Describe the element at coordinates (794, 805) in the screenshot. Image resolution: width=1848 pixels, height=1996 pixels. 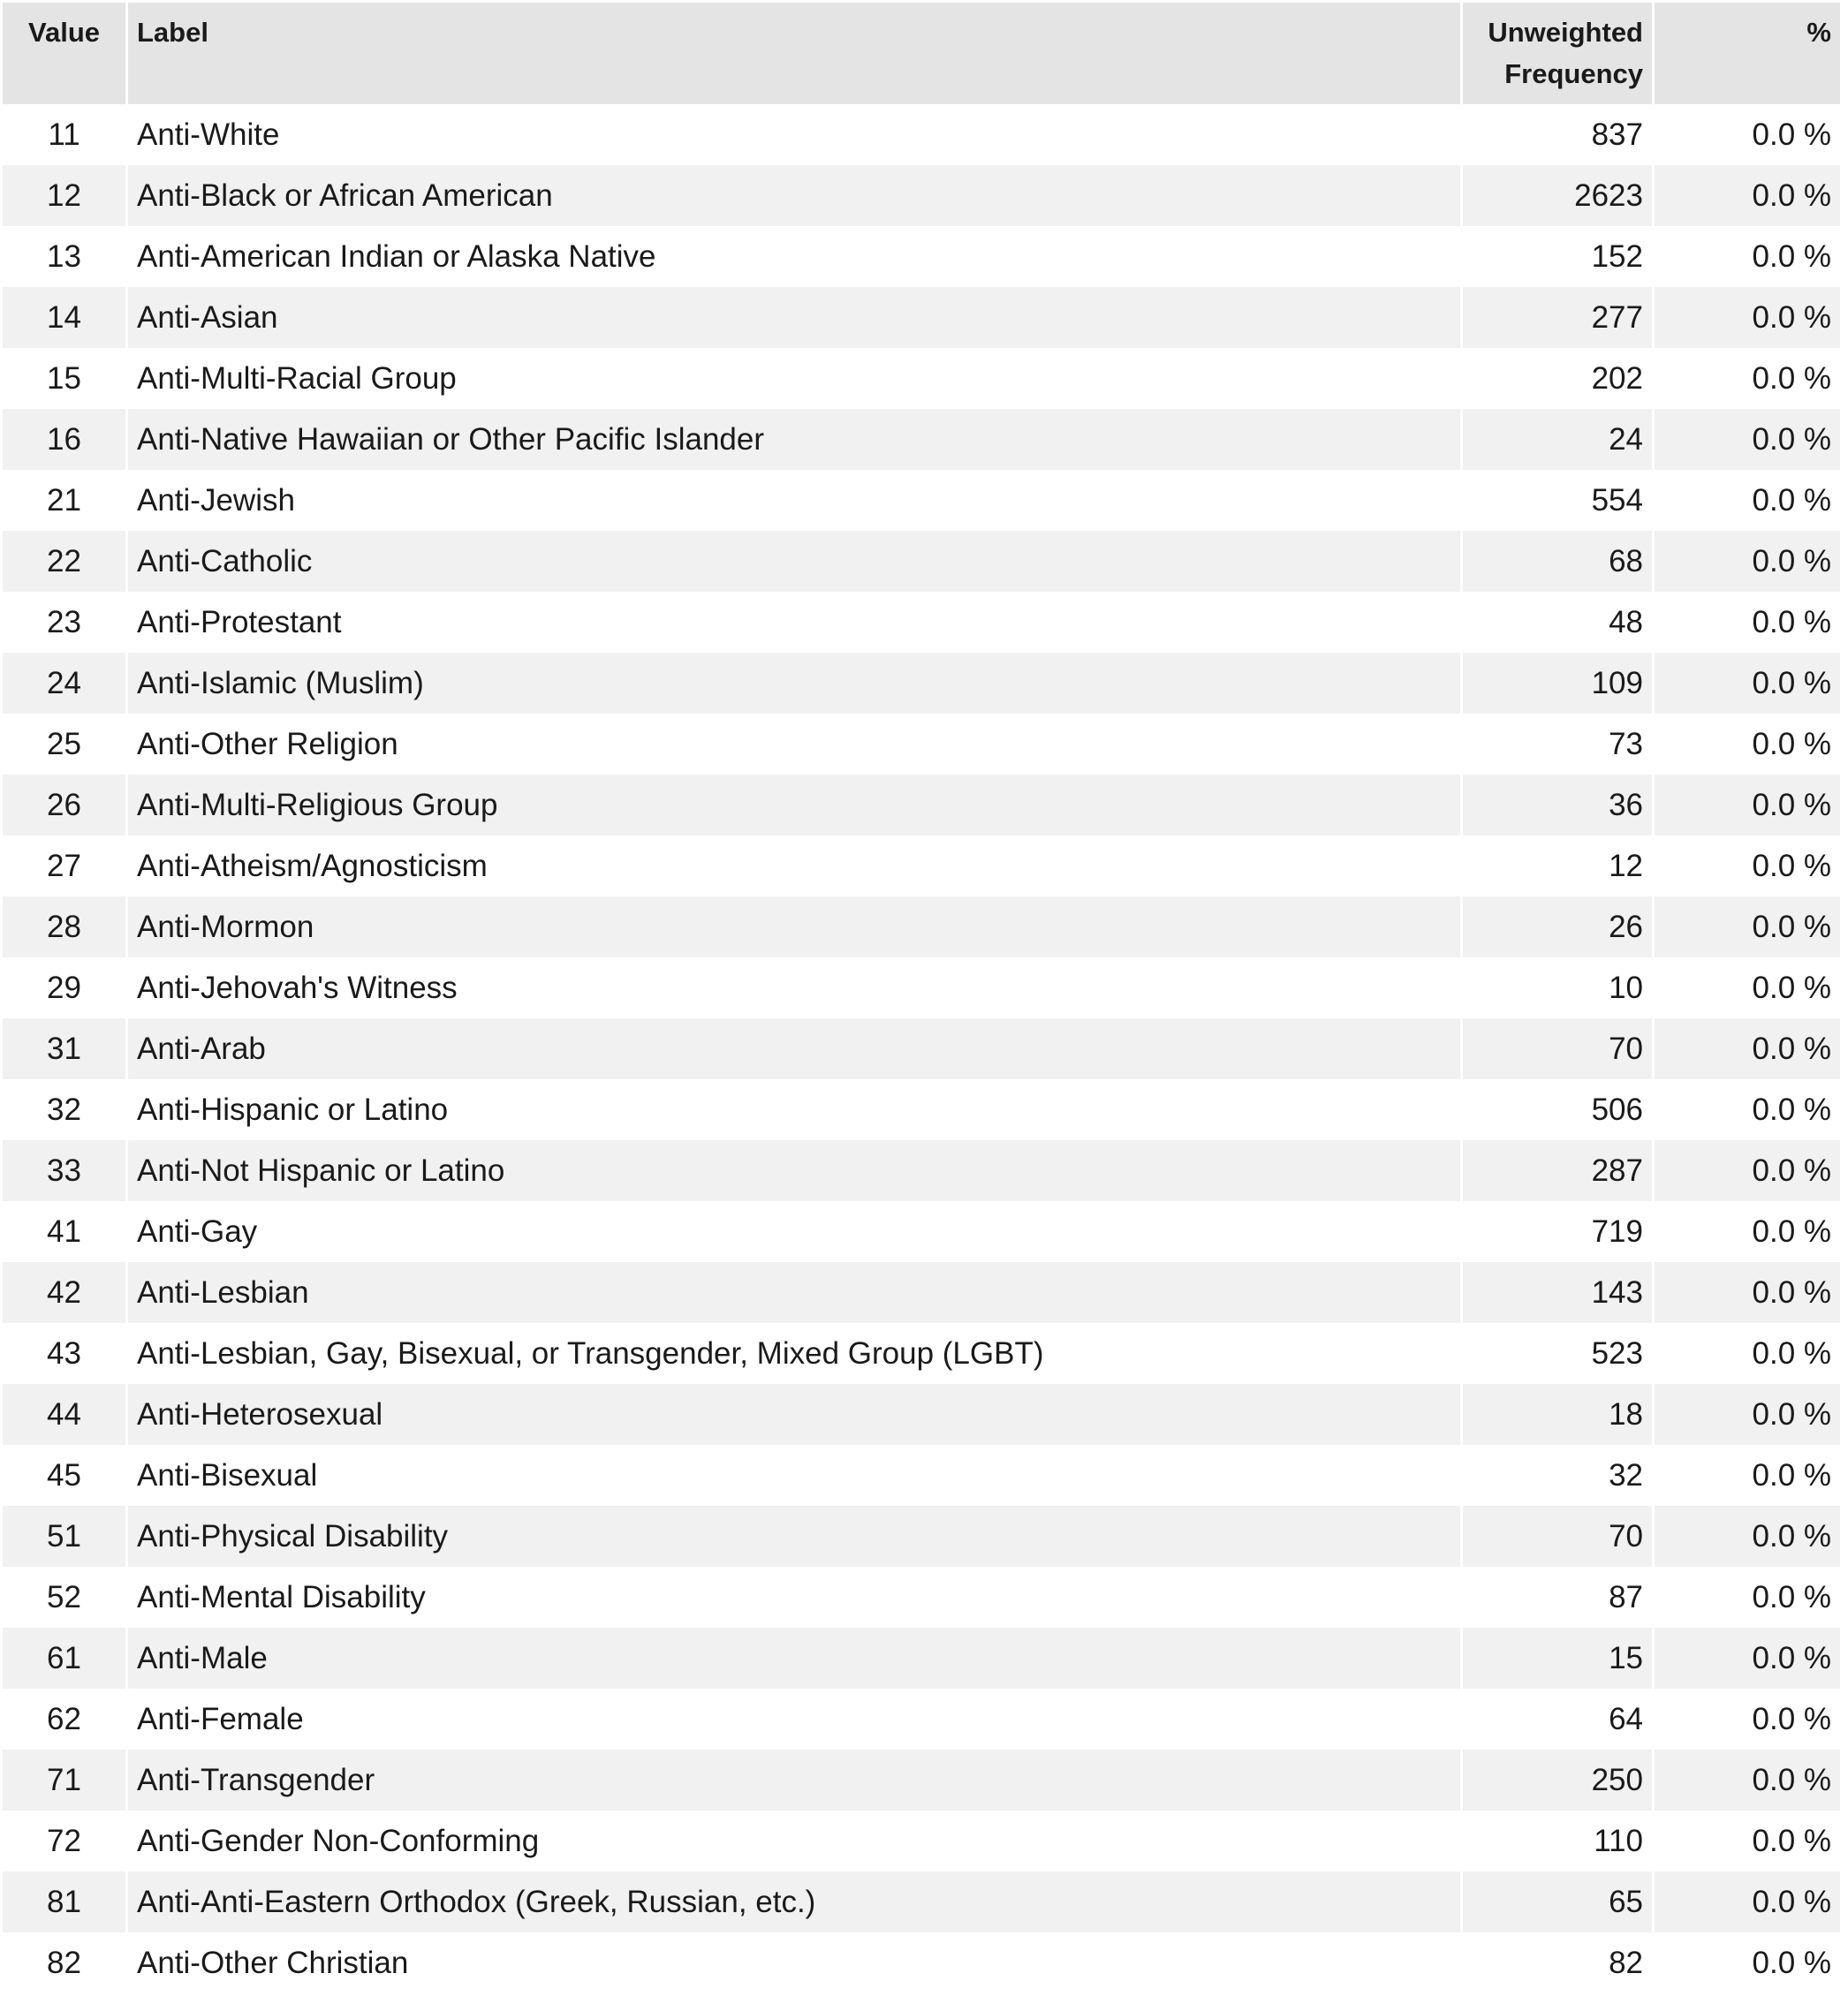
I see `label-cell: Anti-Multi-Religious Group` at that location.